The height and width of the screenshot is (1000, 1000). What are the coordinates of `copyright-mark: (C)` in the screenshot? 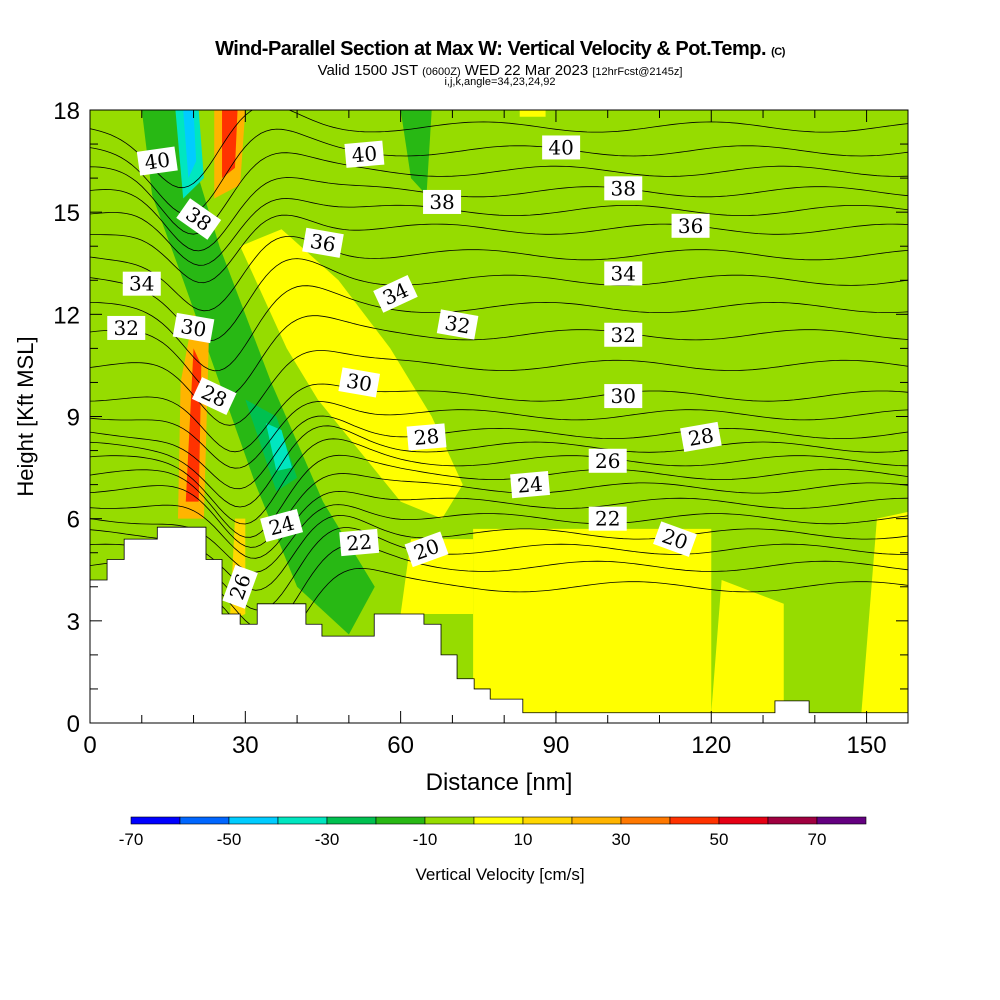 It's located at (778, 52).